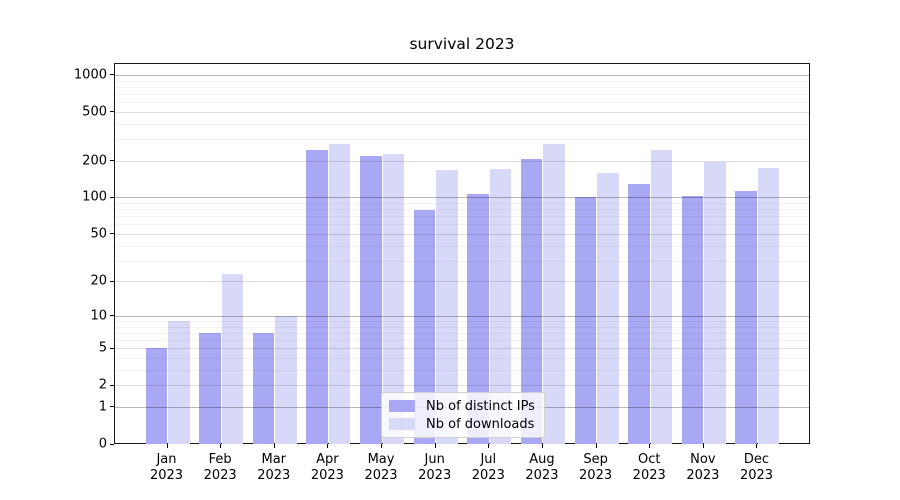 This screenshot has height=500, width=900. Describe the element at coordinates (221, 446) in the screenshot. I see `x-tick-mark-feb` at that location.